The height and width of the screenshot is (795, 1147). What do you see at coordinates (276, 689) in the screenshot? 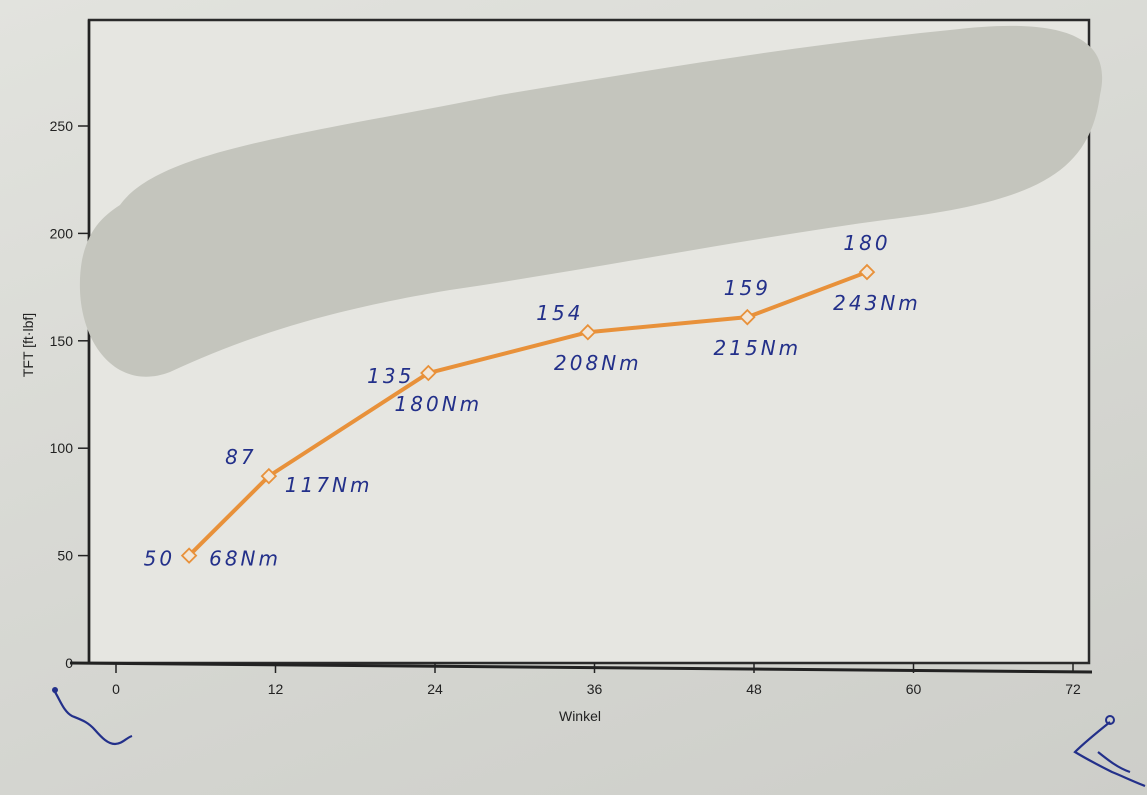
I see `x-tick-label: 12` at bounding box center [276, 689].